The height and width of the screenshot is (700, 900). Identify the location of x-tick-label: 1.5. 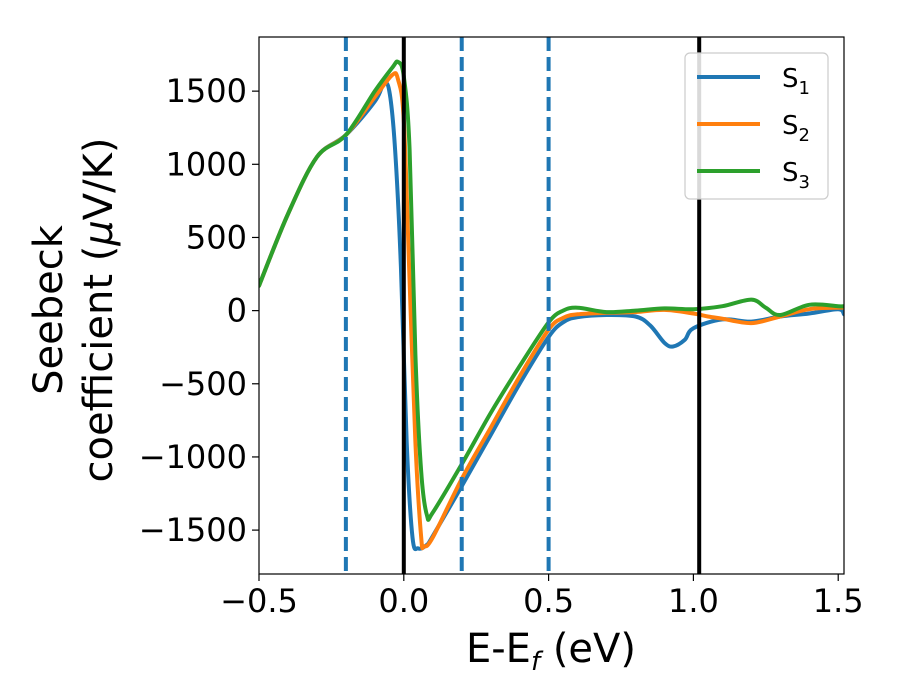
(838, 601).